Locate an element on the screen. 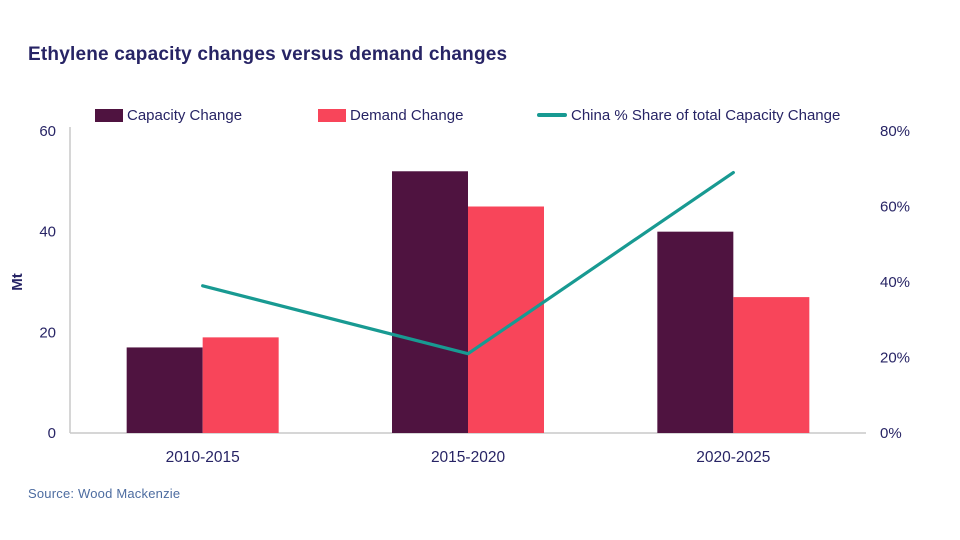 The width and height of the screenshot is (960, 540). bar-demand-change-2010-2015 is located at coordinates (240, 385).